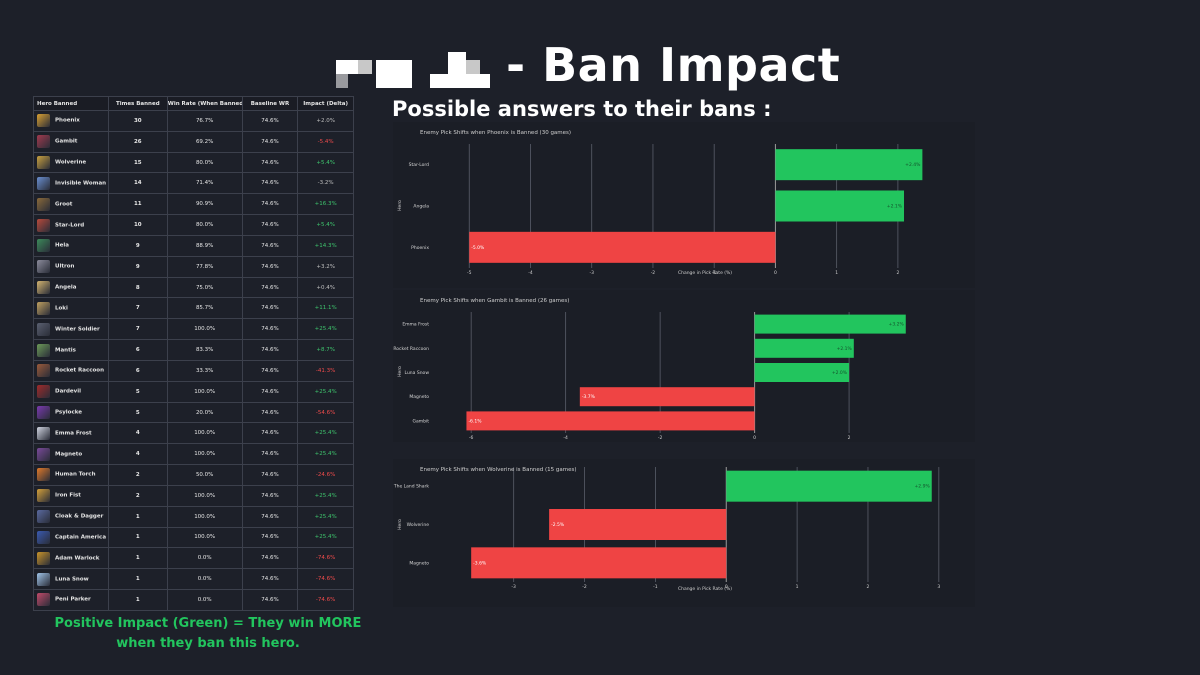  What do you see at coordinates (638, 524) in the screenshot?
I see `bar-wolverine` at bounding box center [638, 524].